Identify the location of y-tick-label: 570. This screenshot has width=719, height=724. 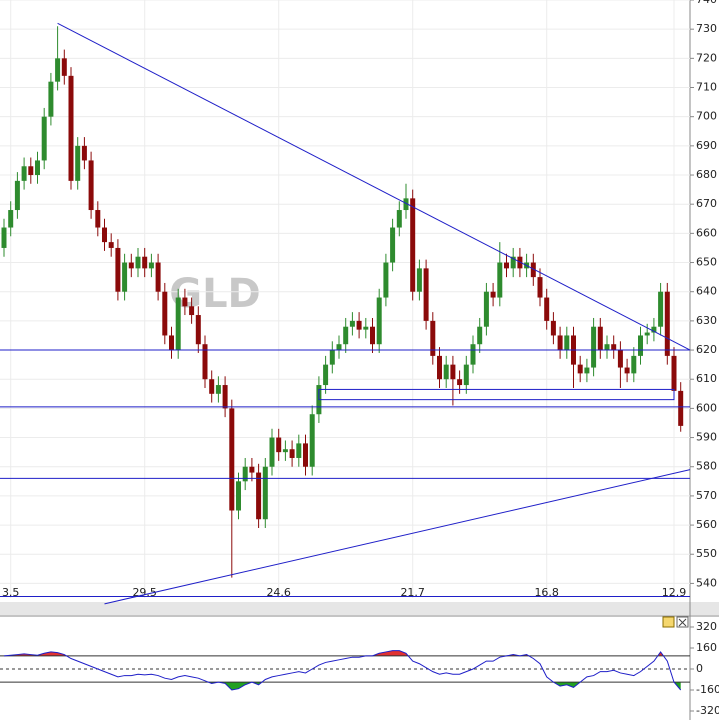
(706, 495).